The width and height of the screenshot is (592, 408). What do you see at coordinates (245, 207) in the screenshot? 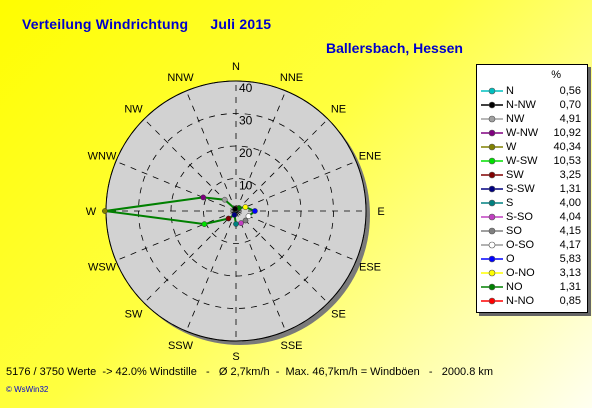
I see `data-point-ene` at bounding box center [245, 207].